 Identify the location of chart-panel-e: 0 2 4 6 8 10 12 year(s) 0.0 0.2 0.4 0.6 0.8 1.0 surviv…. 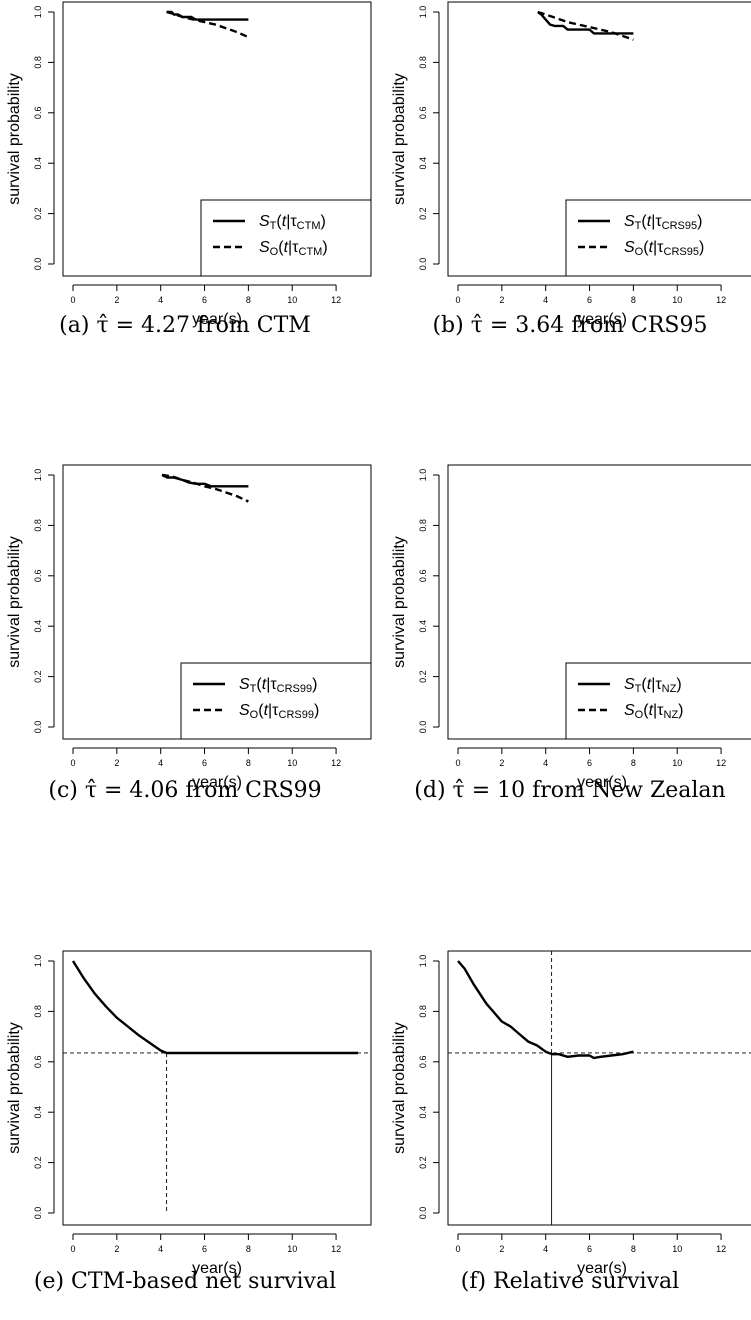
(189, 1122).